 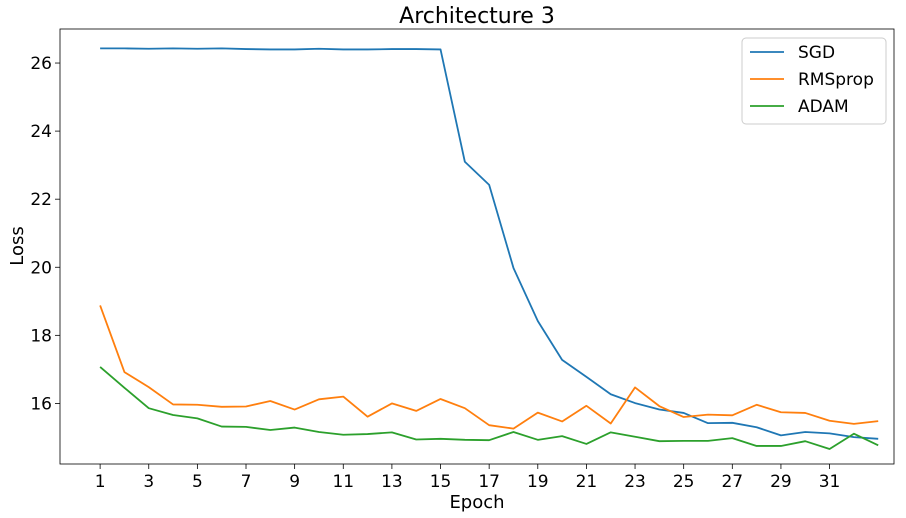 What do you see at coordinates (816, 53) in the screenshot?
I see `legend-label-sgd: SGD` at bounding box center [816, 53].